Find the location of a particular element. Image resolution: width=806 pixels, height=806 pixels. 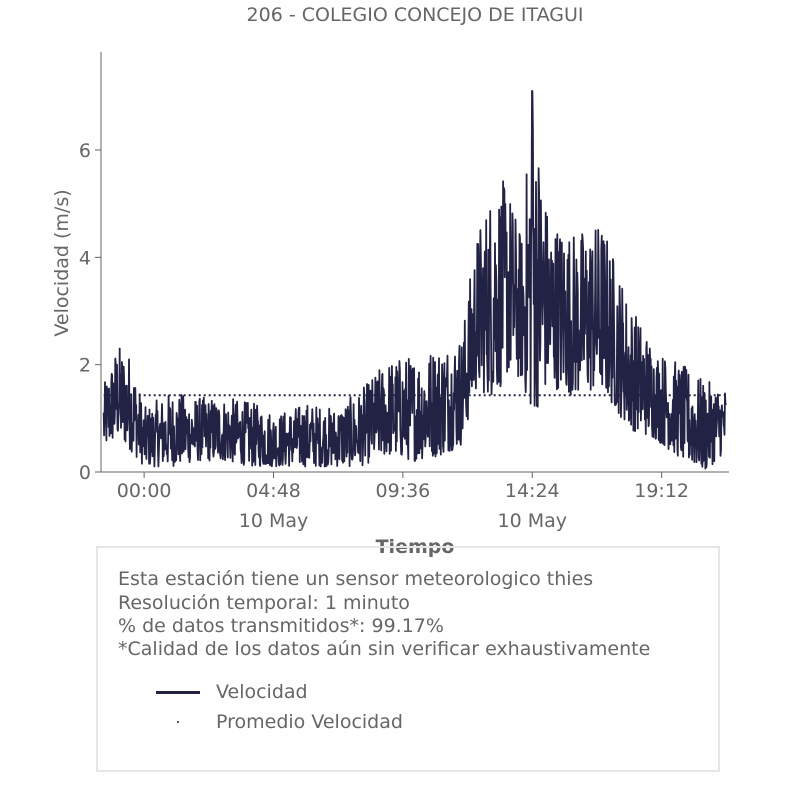

info-resolution: Resolución temporal: 1 minuto is located at coordinates (264, 603).